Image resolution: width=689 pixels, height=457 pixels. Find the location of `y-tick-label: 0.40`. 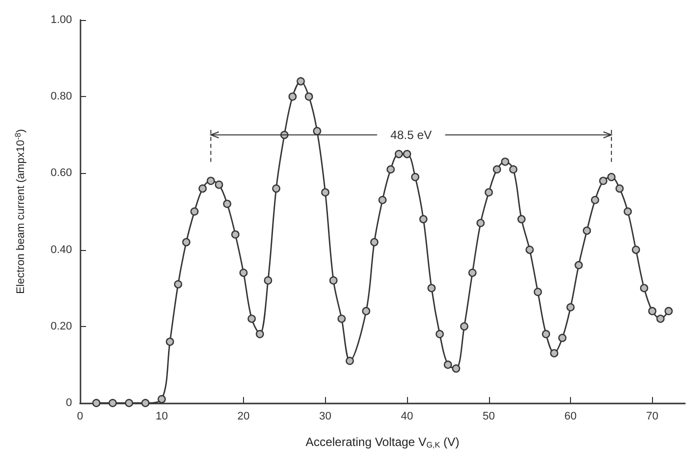

y-tick-label: 0.40 is located at coordinates (61, 250).